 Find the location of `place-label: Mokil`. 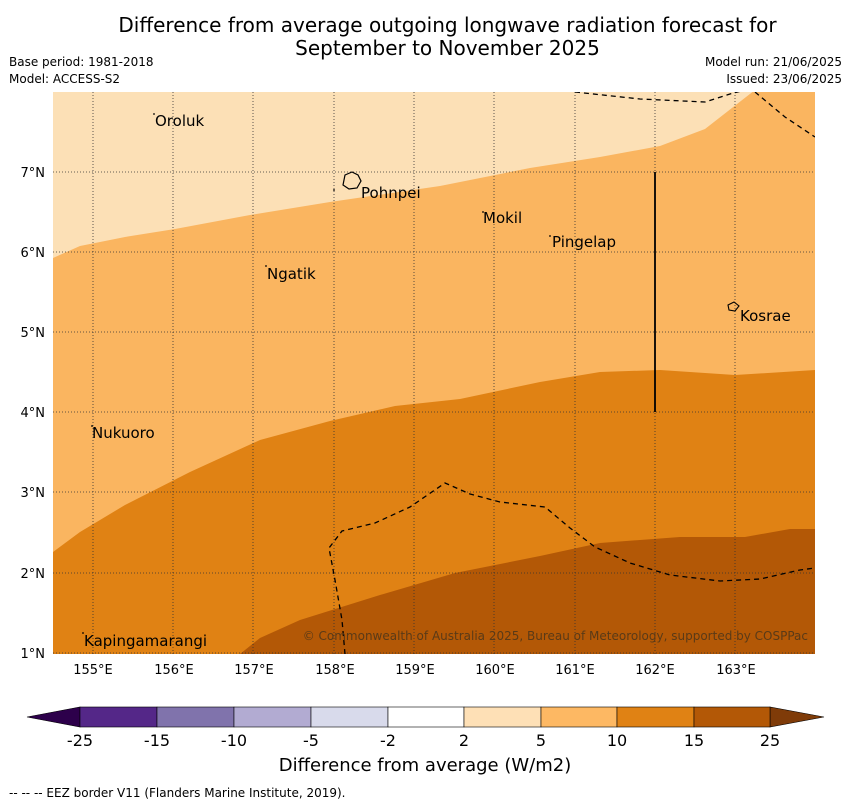

place-label: Mokil is located at coordinates (502, 218).